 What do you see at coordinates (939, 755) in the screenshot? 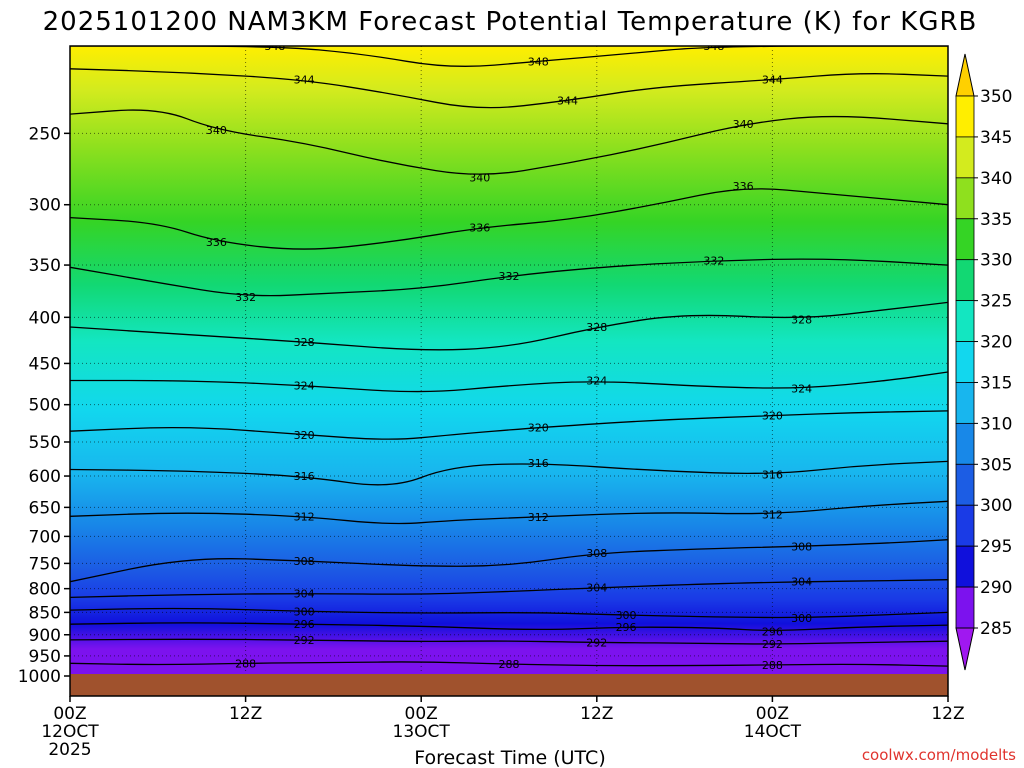
I see `credit-text: coolwx.com/modelts` at bounding box center [939, 755].